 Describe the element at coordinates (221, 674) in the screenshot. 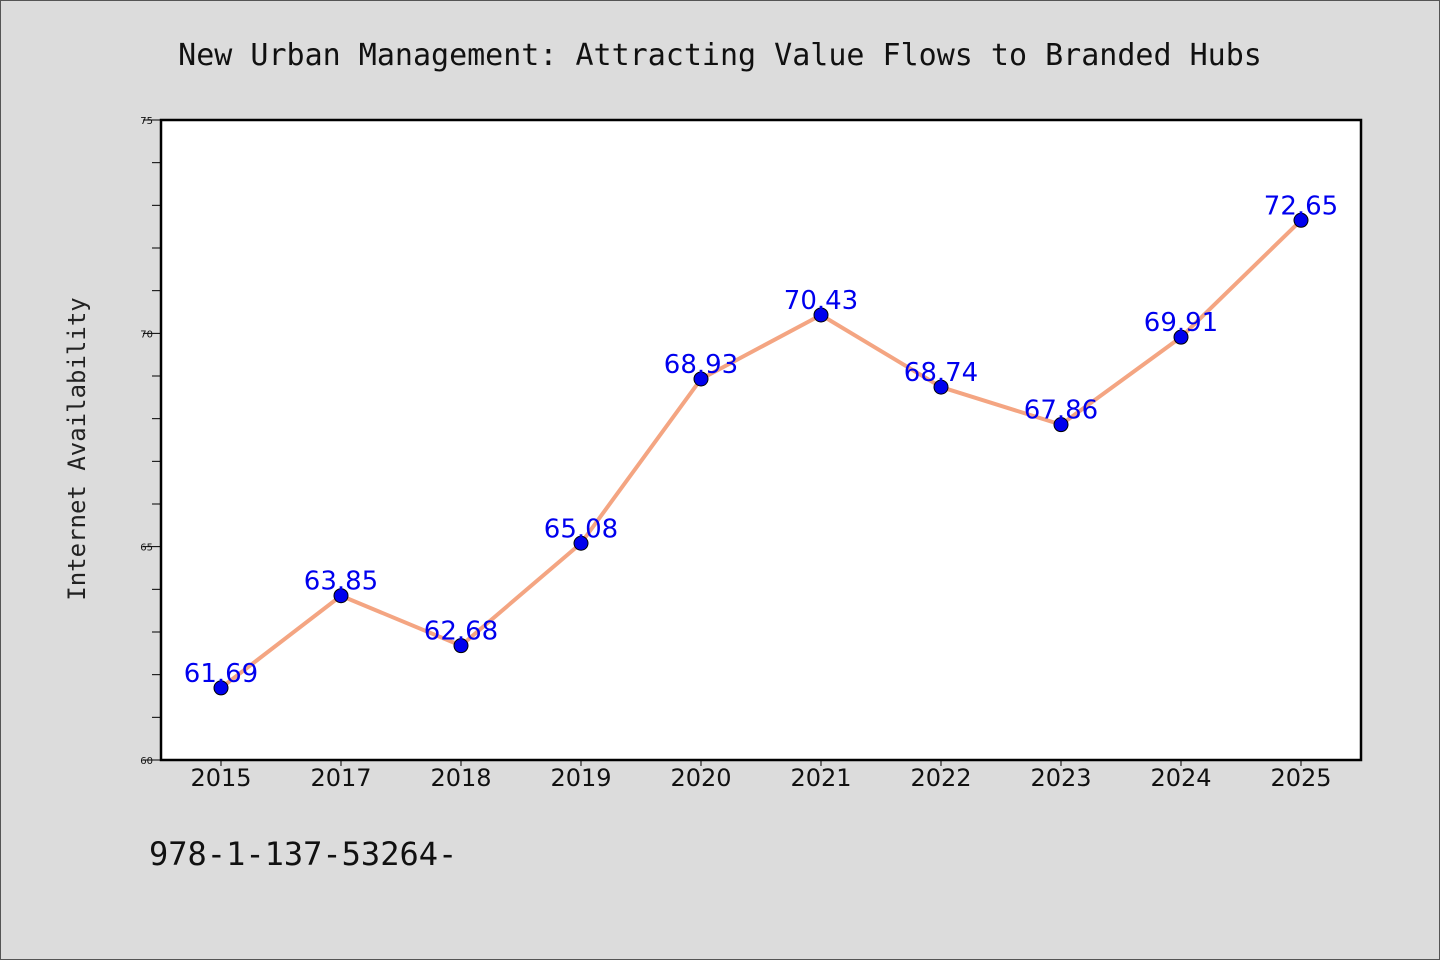

I see `data-label: 61.69` at that location.